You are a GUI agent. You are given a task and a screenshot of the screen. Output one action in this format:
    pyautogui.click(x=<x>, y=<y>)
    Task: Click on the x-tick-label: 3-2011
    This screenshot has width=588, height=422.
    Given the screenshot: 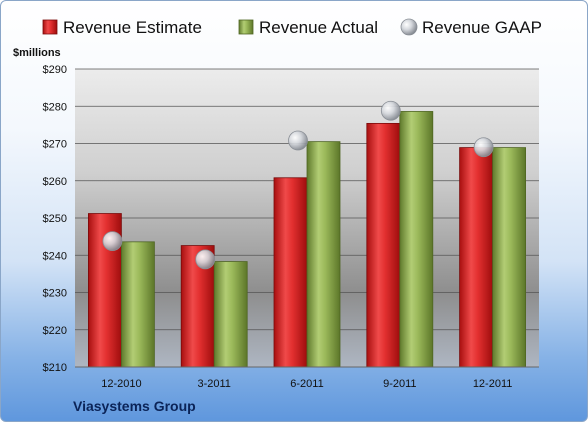 What is the action you would take?
    pyautogui.click(x=213, y=384)
    